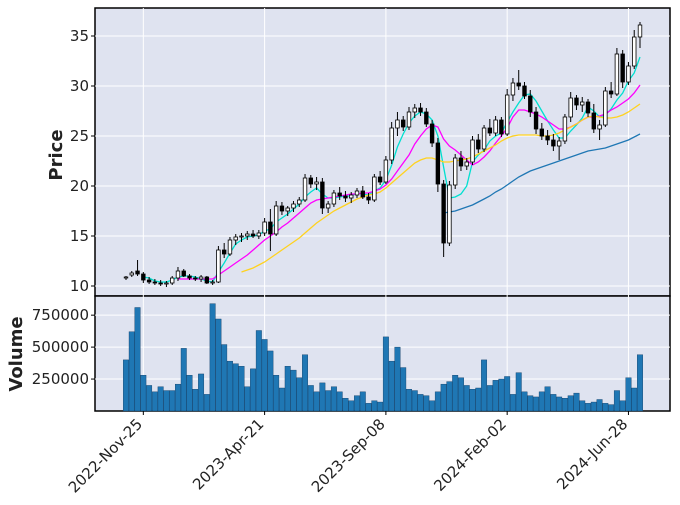  I want to click on volume-axis-label: Volume, so click(16, 353).